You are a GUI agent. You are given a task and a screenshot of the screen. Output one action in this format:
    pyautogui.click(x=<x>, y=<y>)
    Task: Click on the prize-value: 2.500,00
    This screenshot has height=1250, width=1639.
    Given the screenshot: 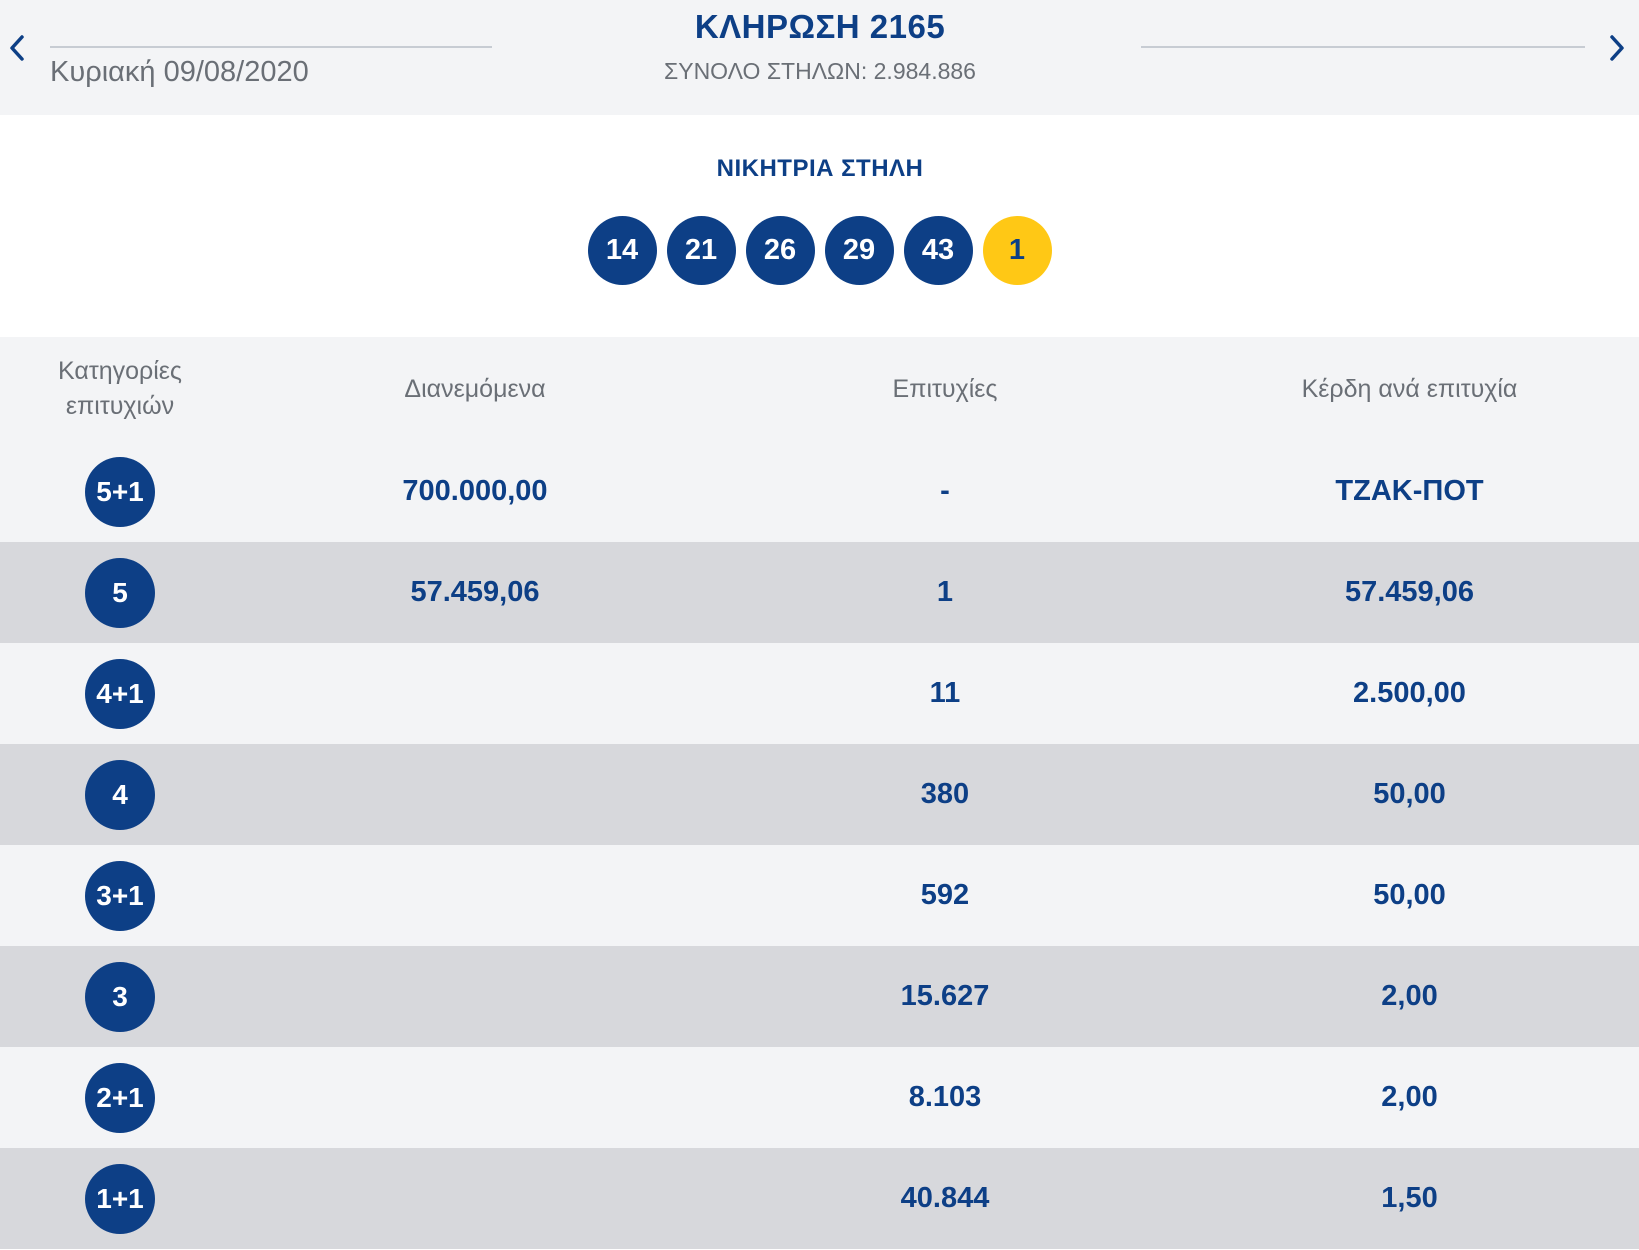 What is the action you would take?
    pyautogui.click(x=1409, y=693)
    